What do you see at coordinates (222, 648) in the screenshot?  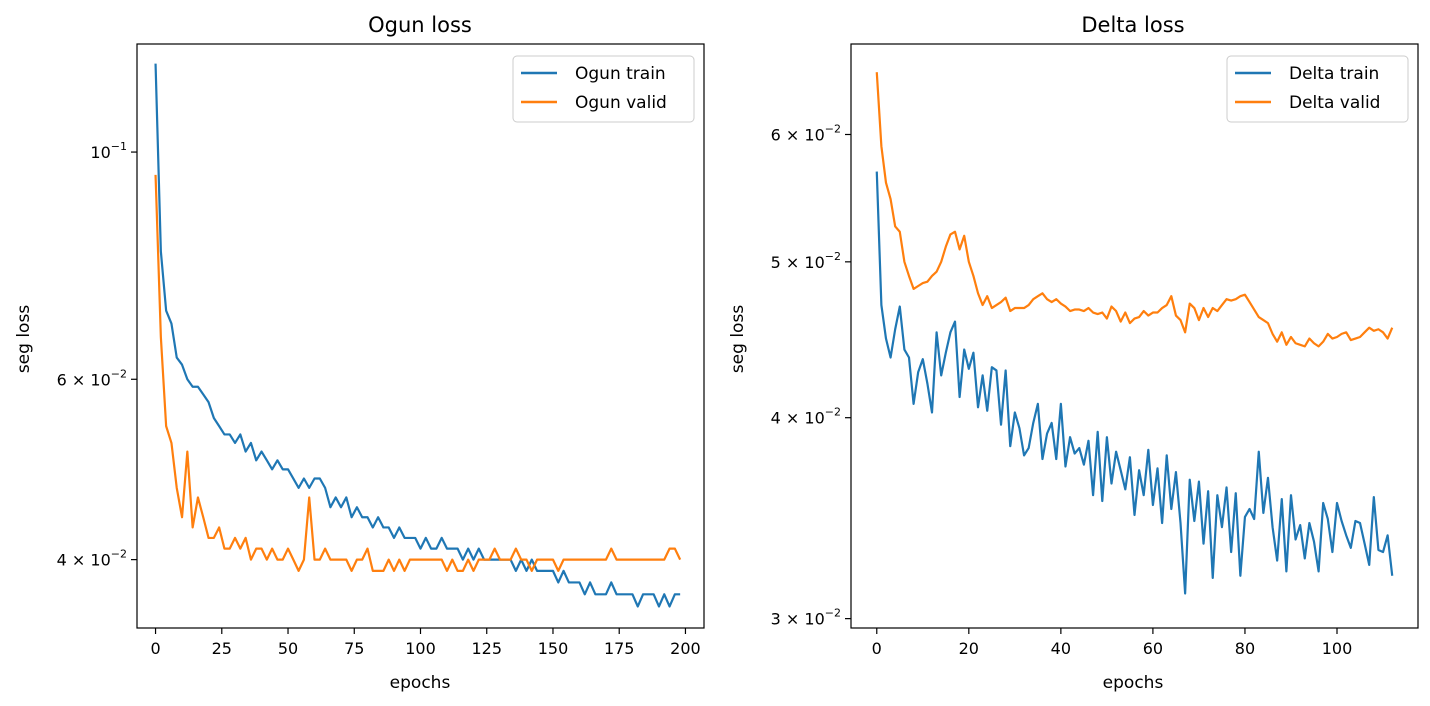 I see `ogun-x-tick-label: 25` at bounding box center [222, 648].